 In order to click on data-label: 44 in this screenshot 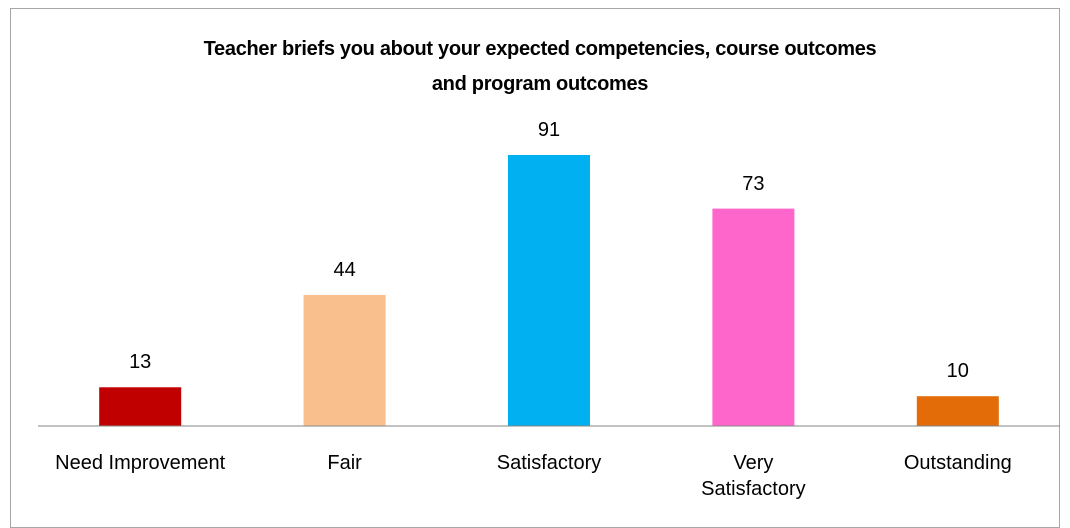, I will do `click(344, 269)`.